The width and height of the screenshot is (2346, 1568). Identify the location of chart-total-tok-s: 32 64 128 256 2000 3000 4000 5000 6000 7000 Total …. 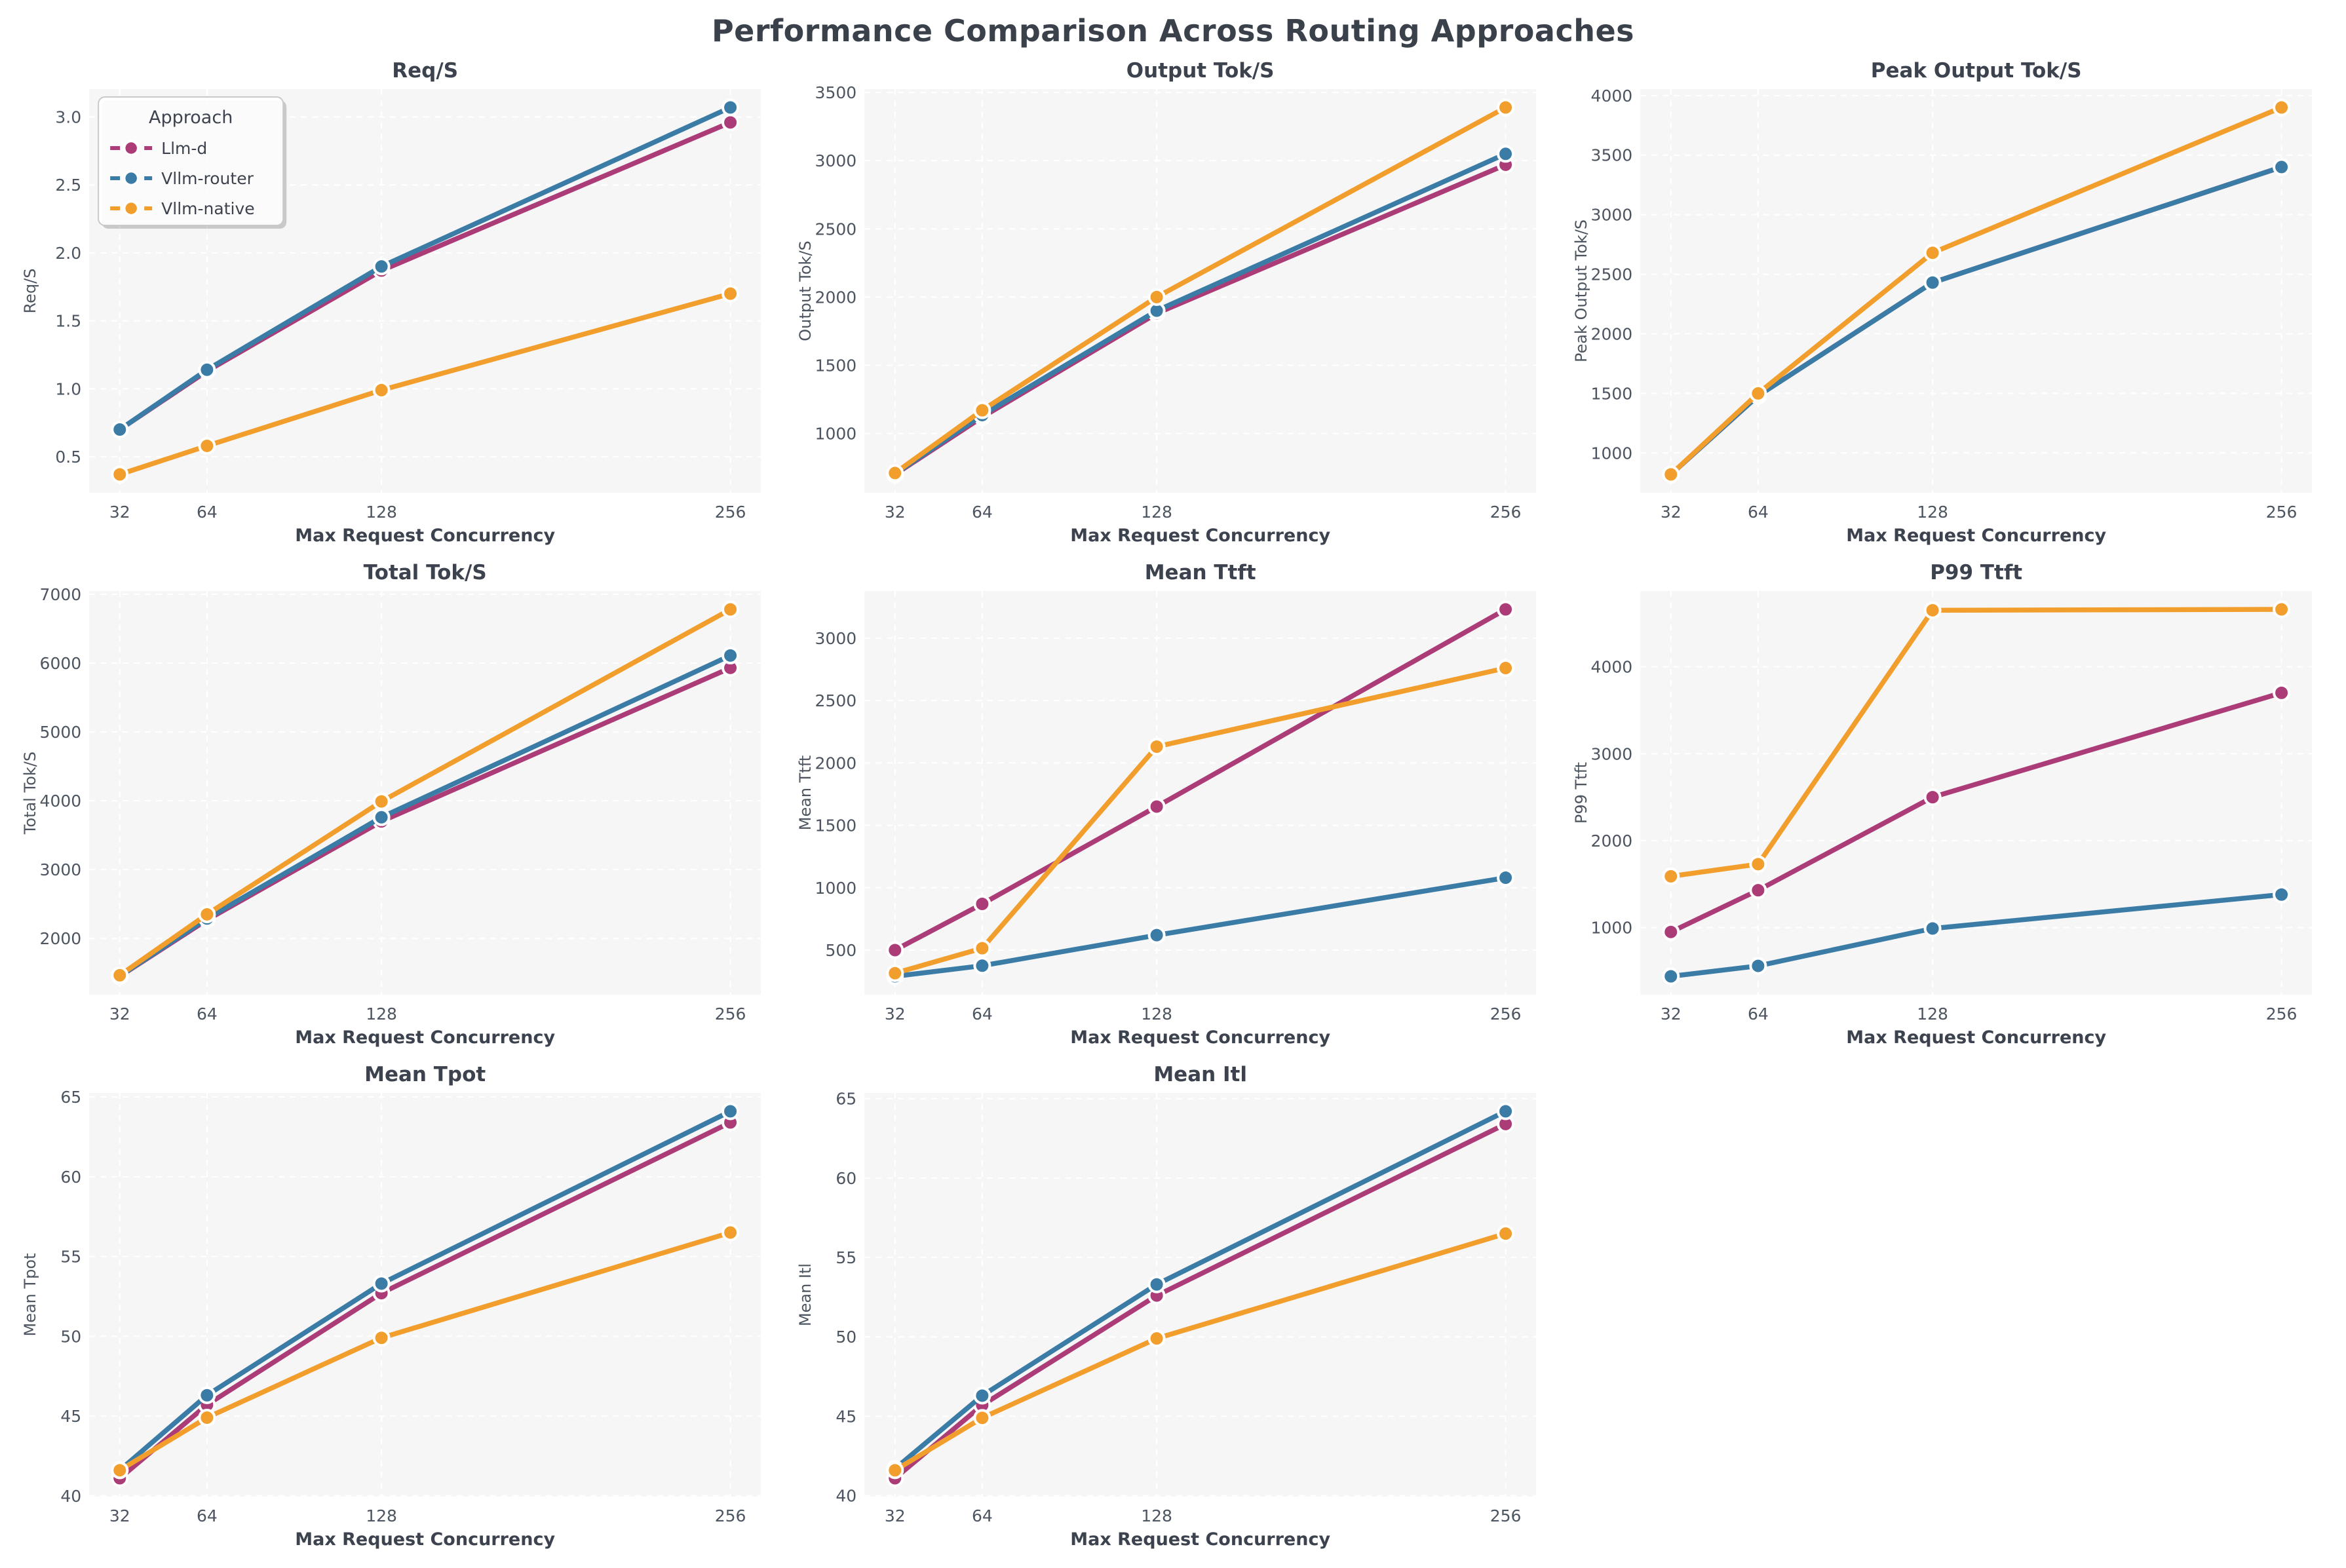
(397, 806).